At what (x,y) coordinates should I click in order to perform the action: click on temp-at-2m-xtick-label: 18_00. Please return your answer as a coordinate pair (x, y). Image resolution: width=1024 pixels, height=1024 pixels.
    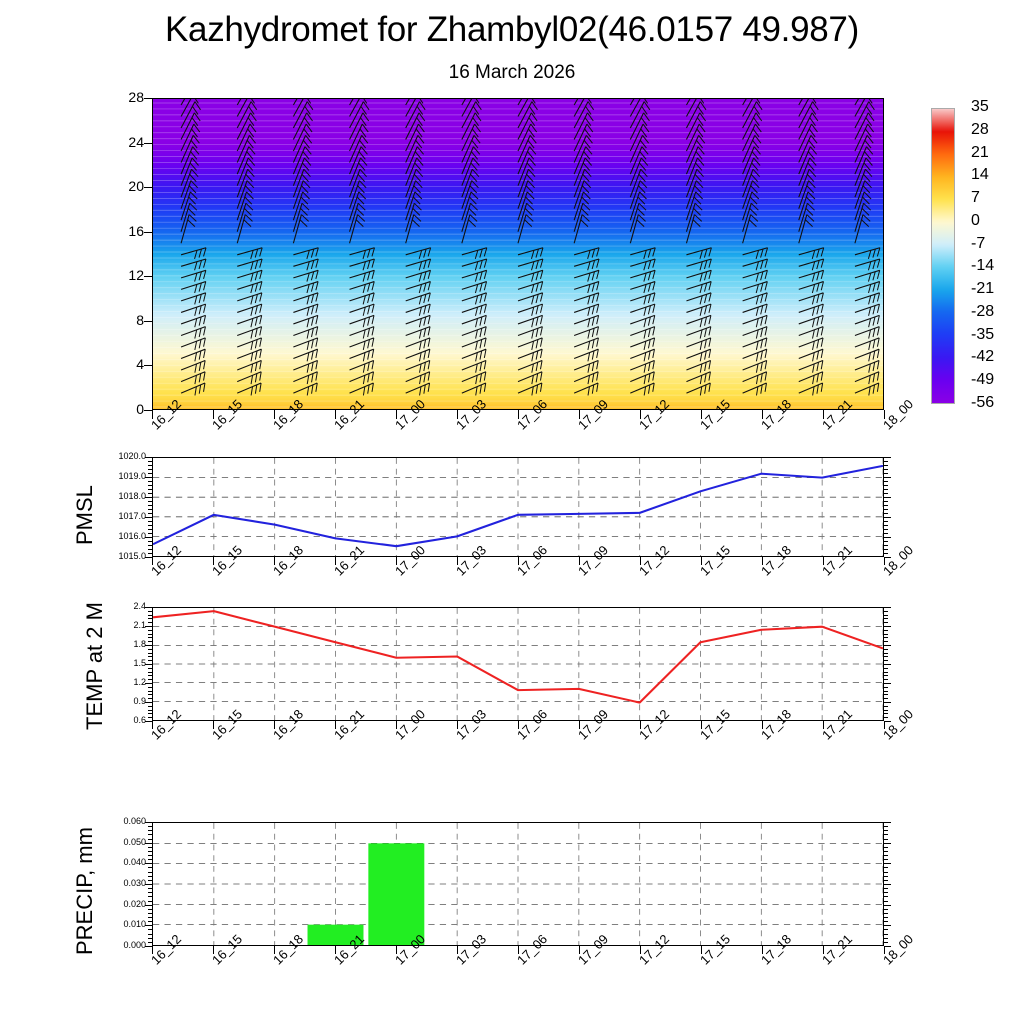
    Looking at the image, I should click on (898, 724).